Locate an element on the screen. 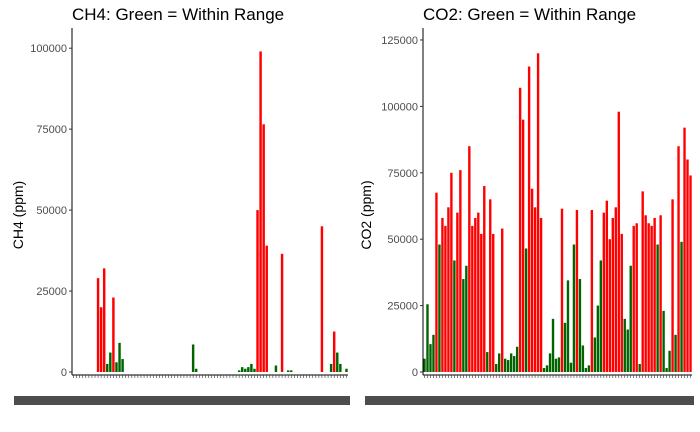  y-tick-label-co2: 100000 is located at coordinates (399, 107).